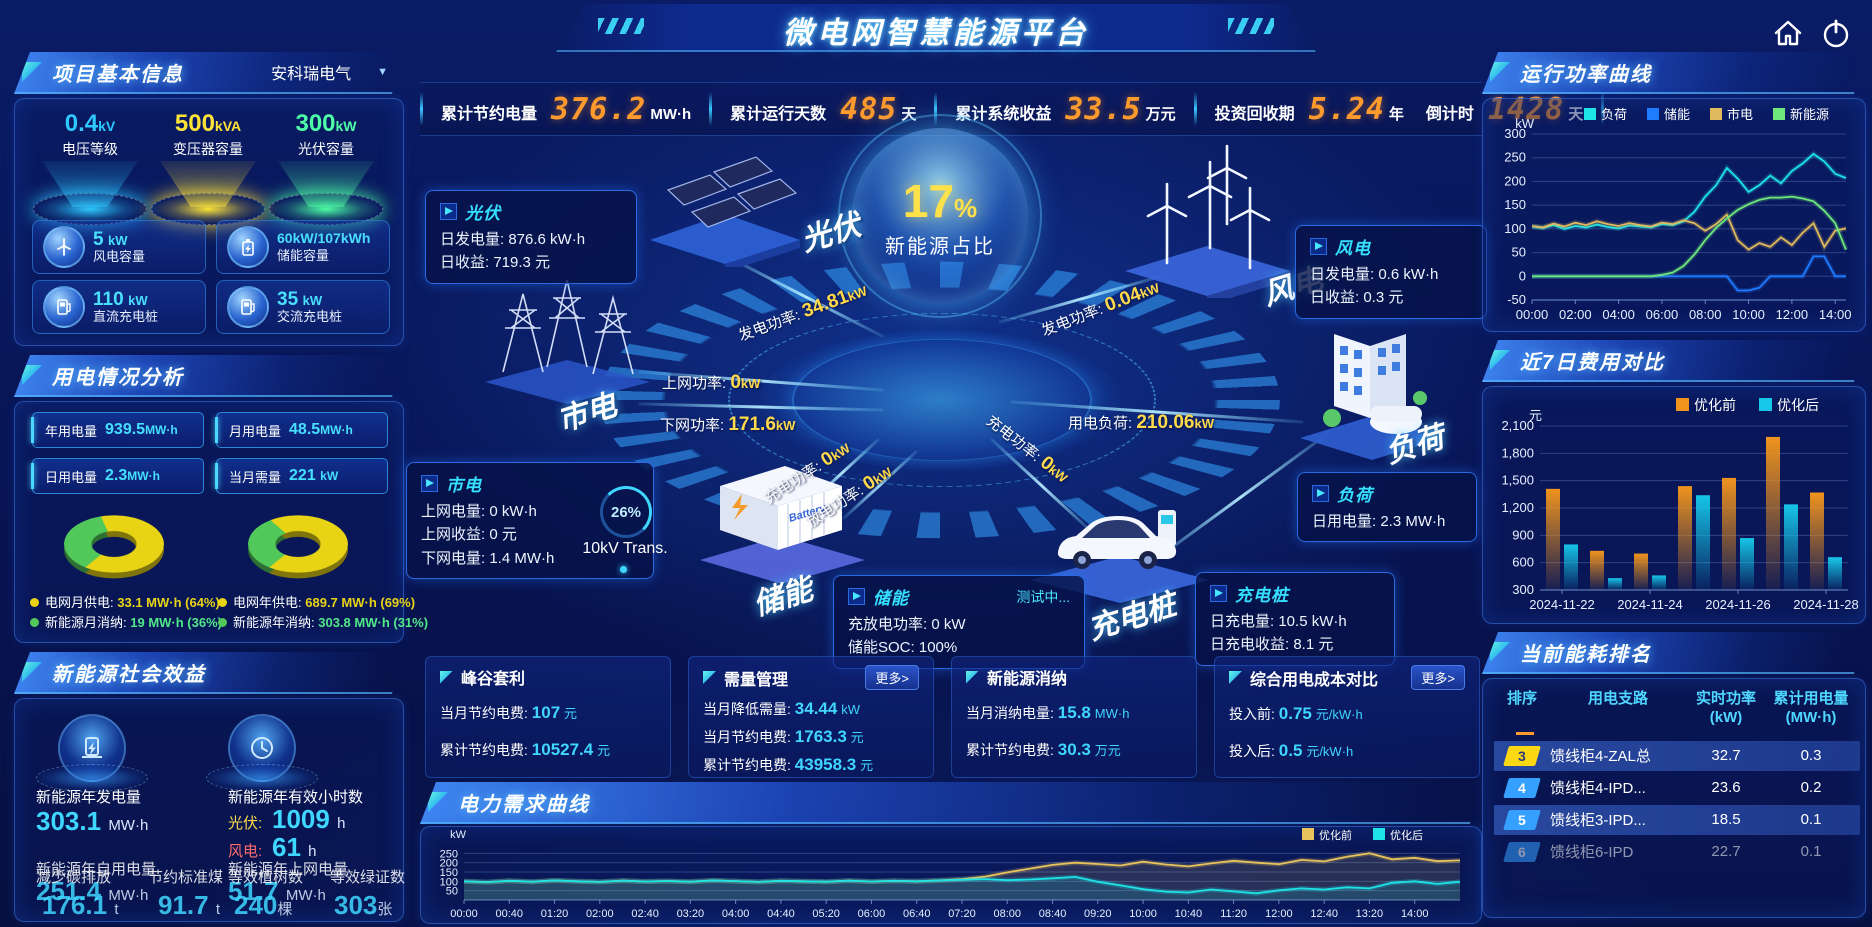 The width and height of the screenshot is (1872, 927). Describe the element at coordinates (189, 905) in the screenshot. I see `benefit-value: 91.7 t` at that location.